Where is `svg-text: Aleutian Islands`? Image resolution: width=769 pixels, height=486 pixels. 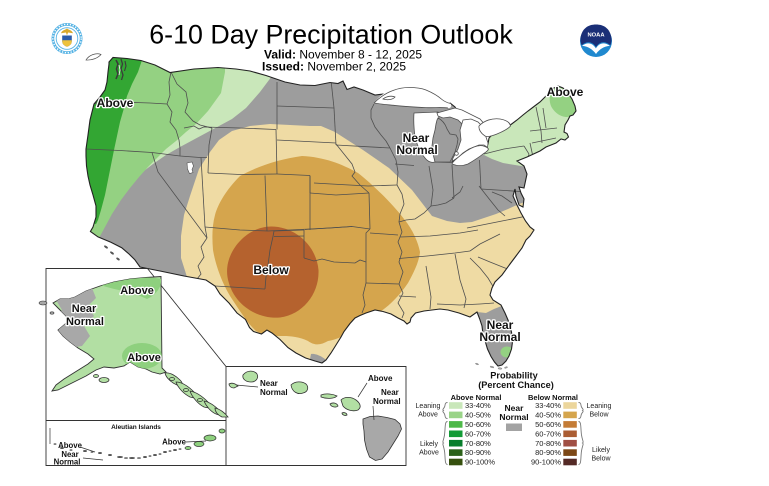
svg-text: Aleutian Islands is located at coordinates (136, 427).